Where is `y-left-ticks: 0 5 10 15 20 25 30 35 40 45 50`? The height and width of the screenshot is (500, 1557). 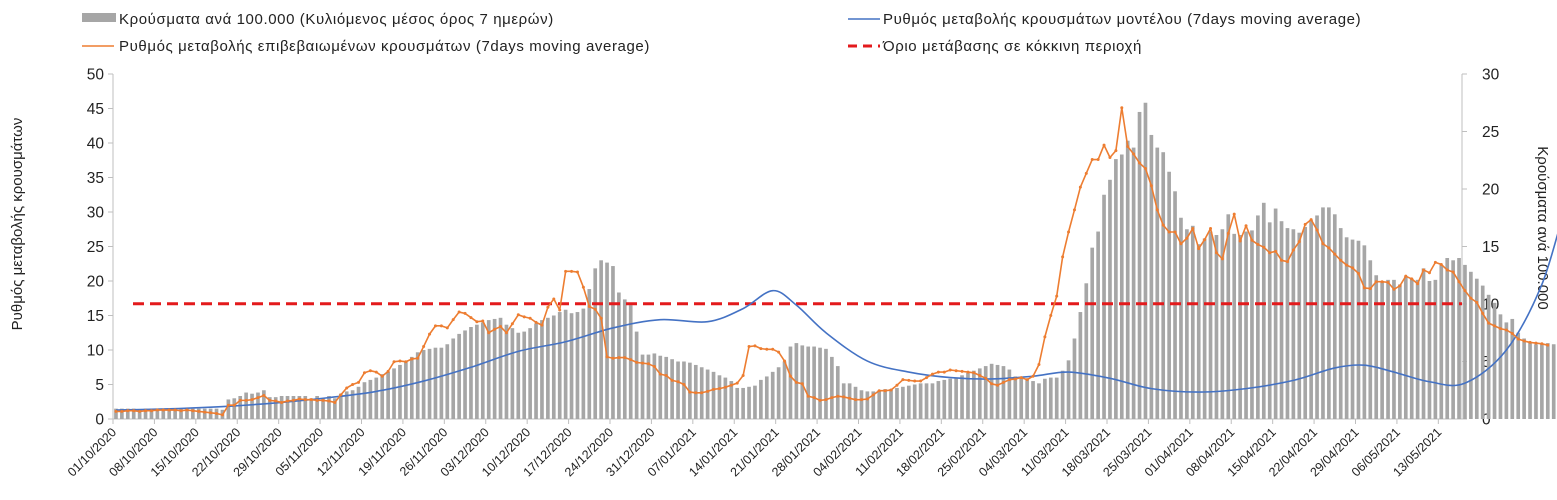
y-left-ticks: 0 5 10 15 20 25 30 35 40 45 50 is located at coordinates (100, 248).